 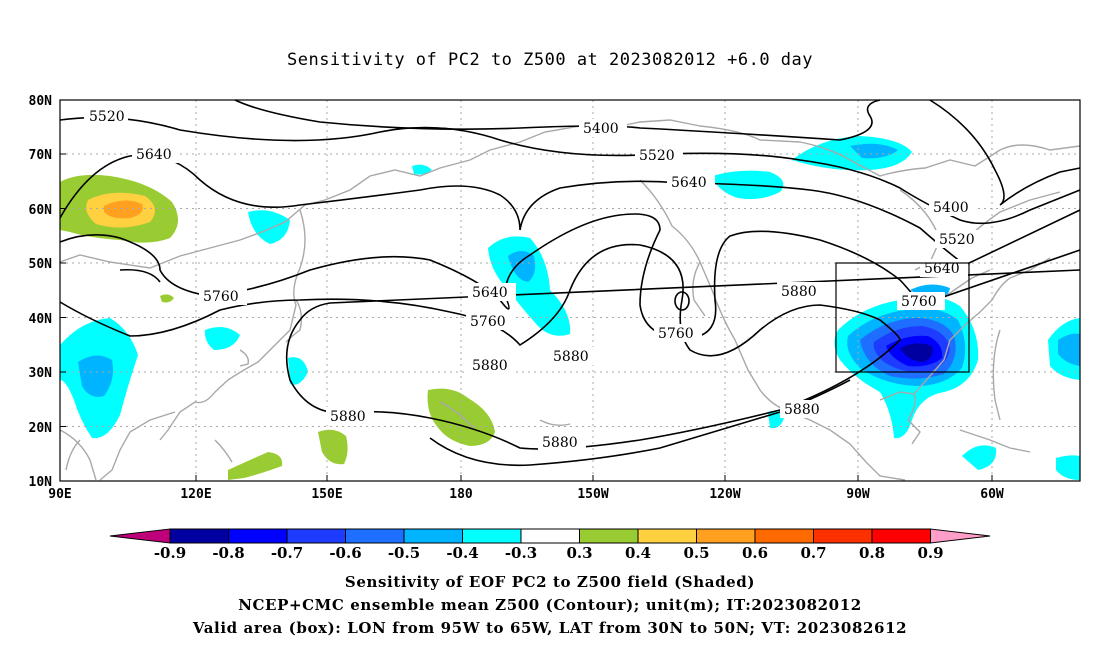 What do you see at coordinates (992, 494) in the screenshot?
I see `lon-label: 60W` at bounding box center [992, 494].